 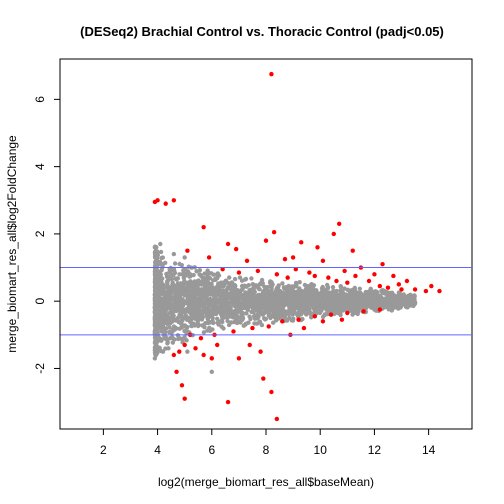 What do you see at coordinates (47, 235) in the screenshot?
I see `y-axis: -2 0 2 4 6` at bounding box center [47, 235].